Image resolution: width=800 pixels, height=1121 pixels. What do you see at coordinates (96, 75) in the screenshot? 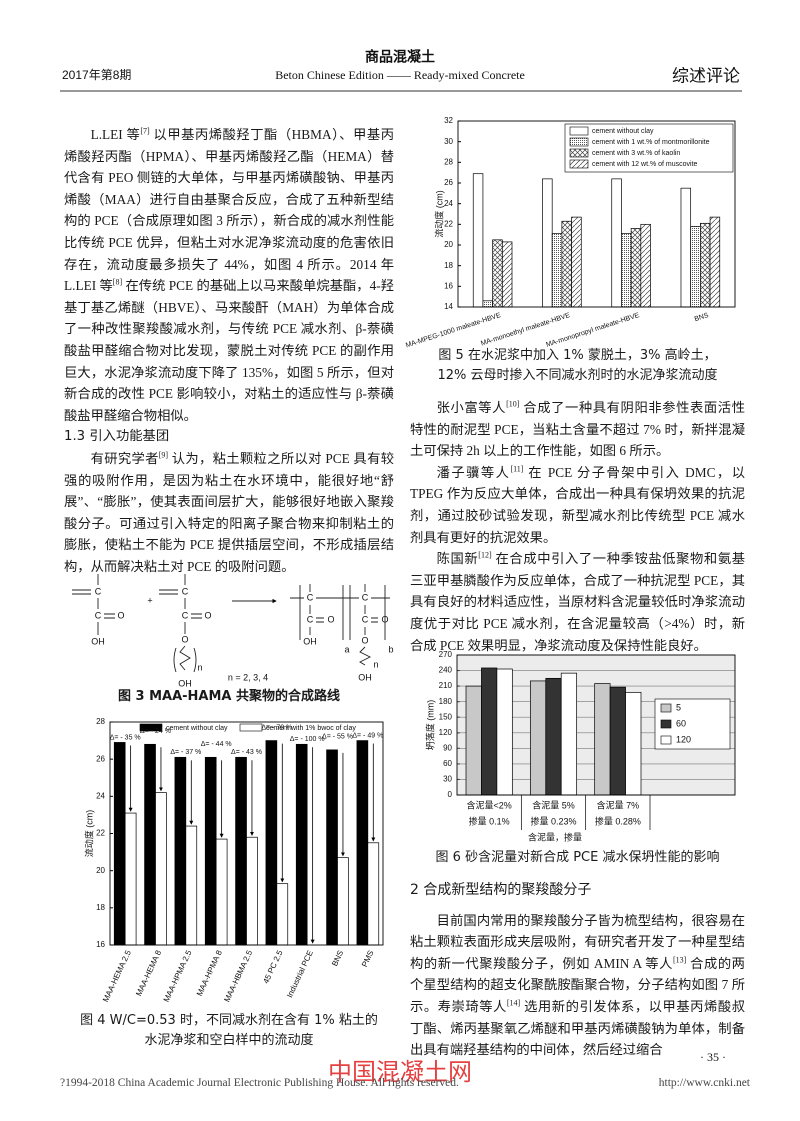
I see `issue: 2017年第8期` at bounding box center [96, 75].